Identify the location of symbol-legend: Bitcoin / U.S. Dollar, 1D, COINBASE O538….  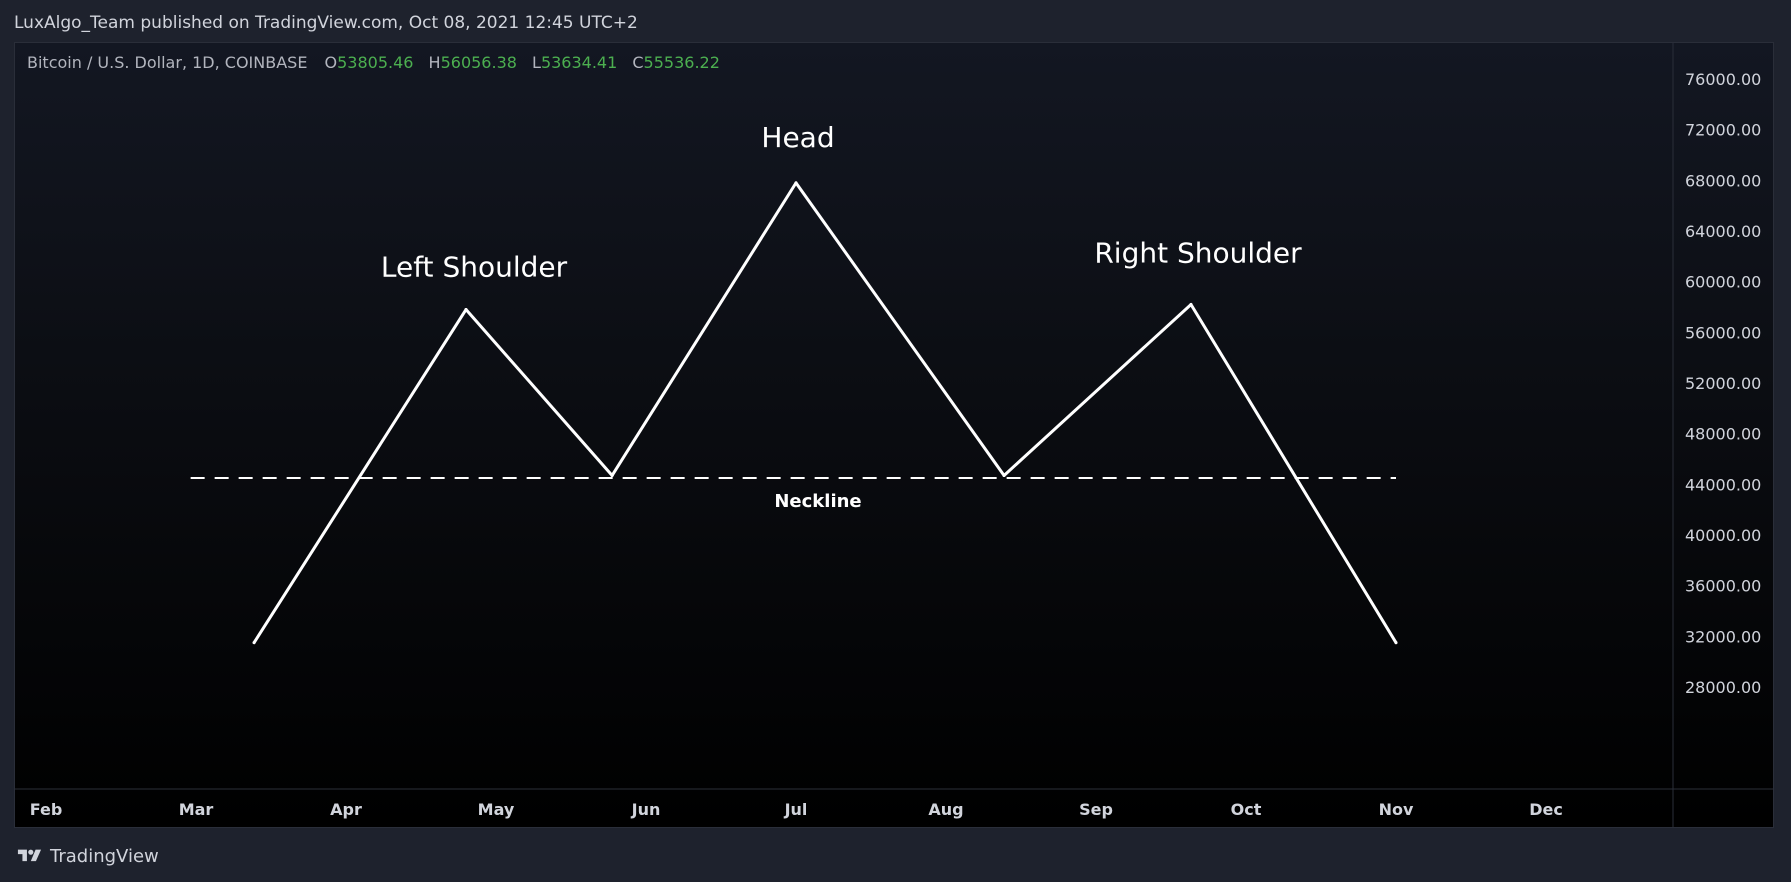
(373, 63).